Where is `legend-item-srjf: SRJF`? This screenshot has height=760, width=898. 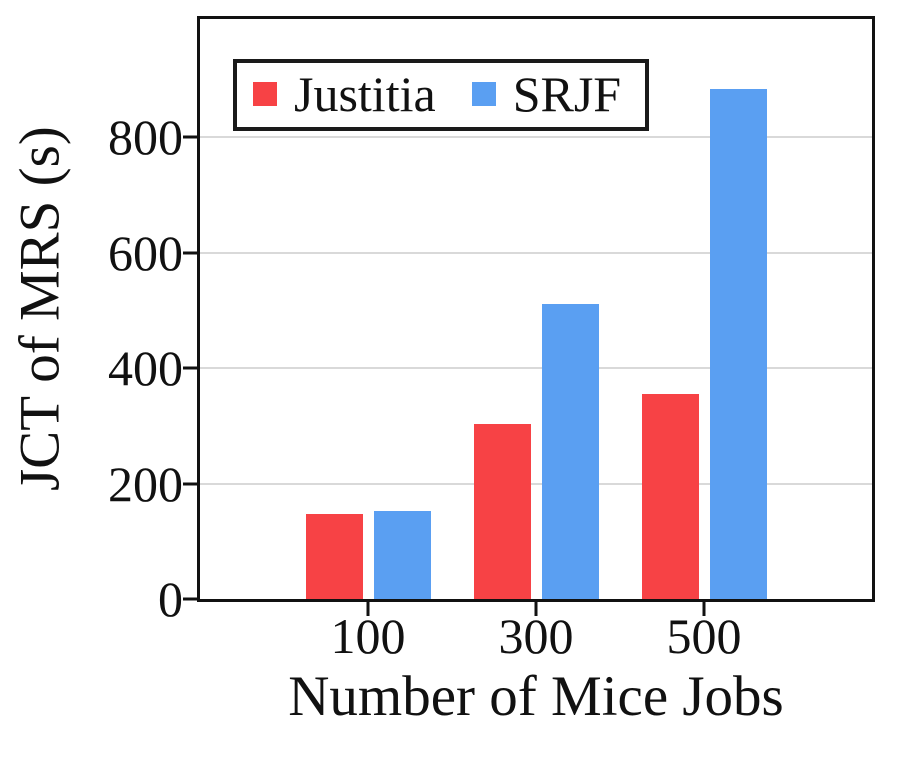 legend-item-srjf: SRJF is located at coordinates (546, 94).